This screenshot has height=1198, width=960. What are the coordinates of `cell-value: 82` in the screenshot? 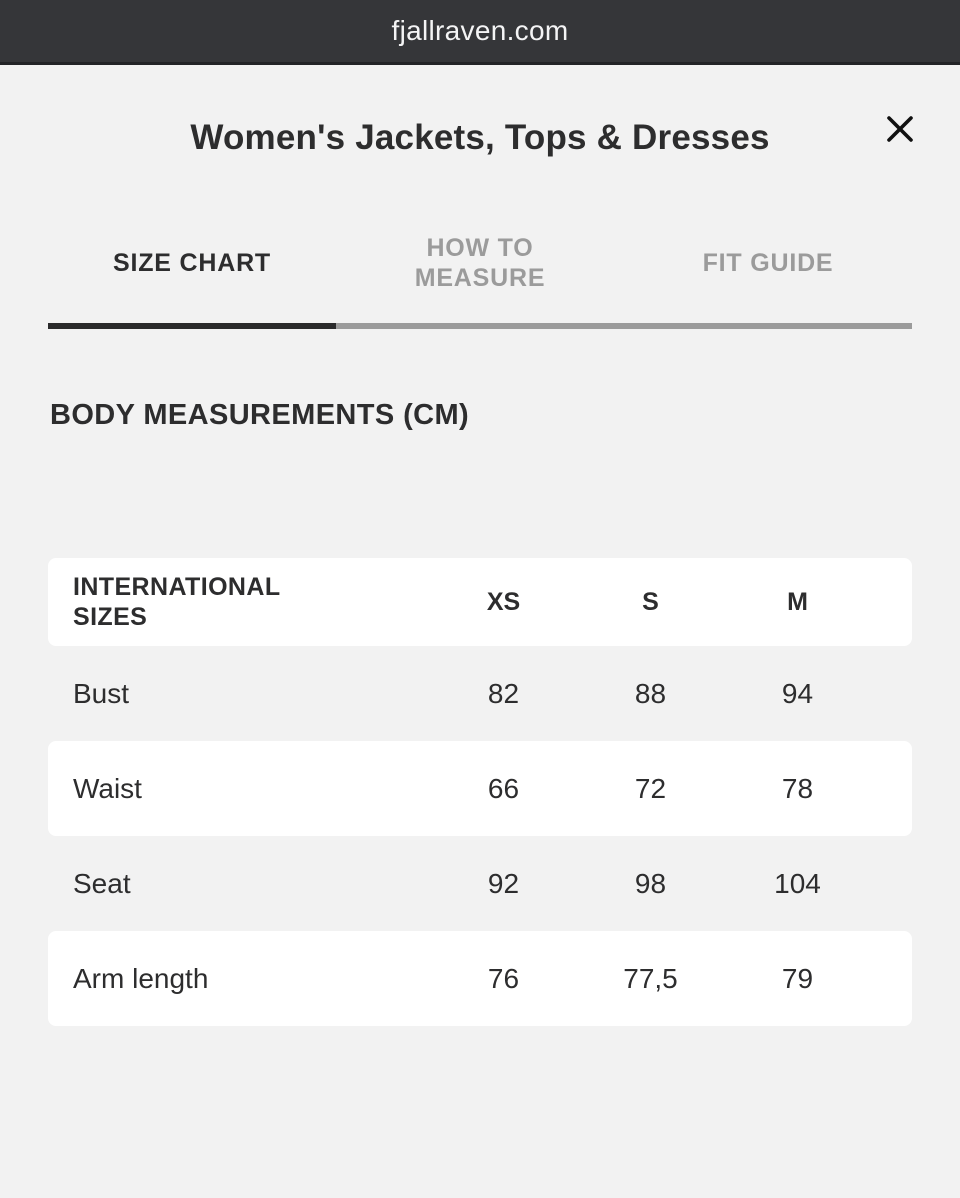 It's located at (503, 693).